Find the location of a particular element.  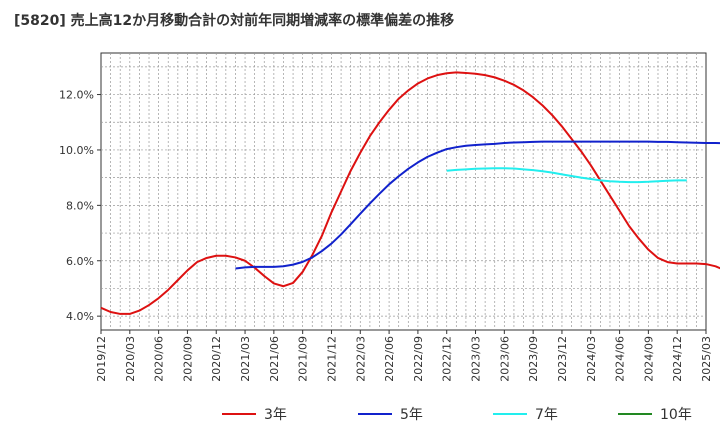

x-tick-label: 2021/09 is located at coordinates (303, 359).